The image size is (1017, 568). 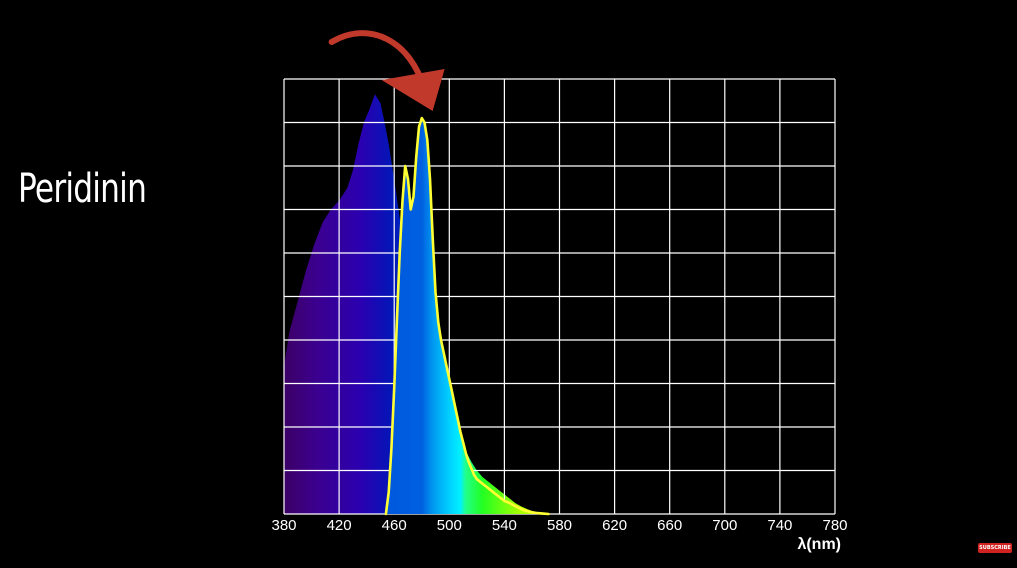 I want to click on x-tick-label: 700, so click(x=724, y=525).